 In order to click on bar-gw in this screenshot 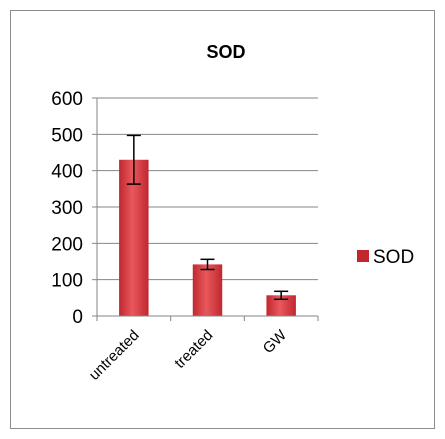, I will do `click(281, 305)`.